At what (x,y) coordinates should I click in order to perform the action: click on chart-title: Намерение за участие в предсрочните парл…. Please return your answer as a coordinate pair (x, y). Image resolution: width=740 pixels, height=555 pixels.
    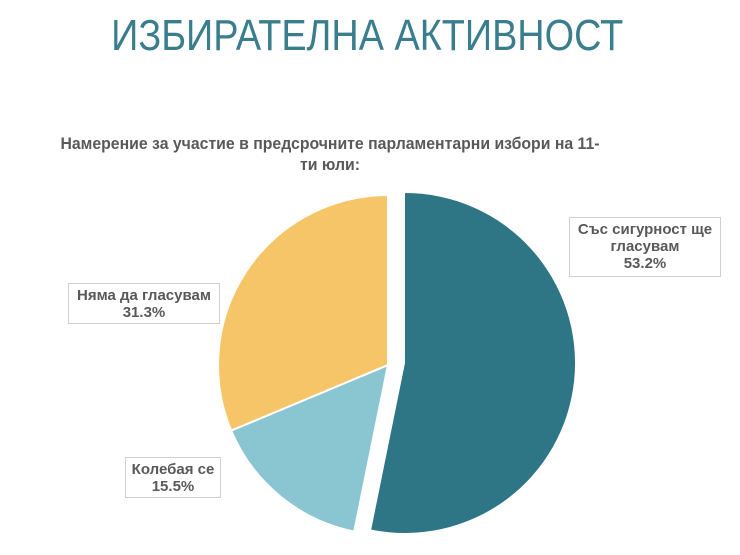
    Looking at the image, I should click on (330, 154).